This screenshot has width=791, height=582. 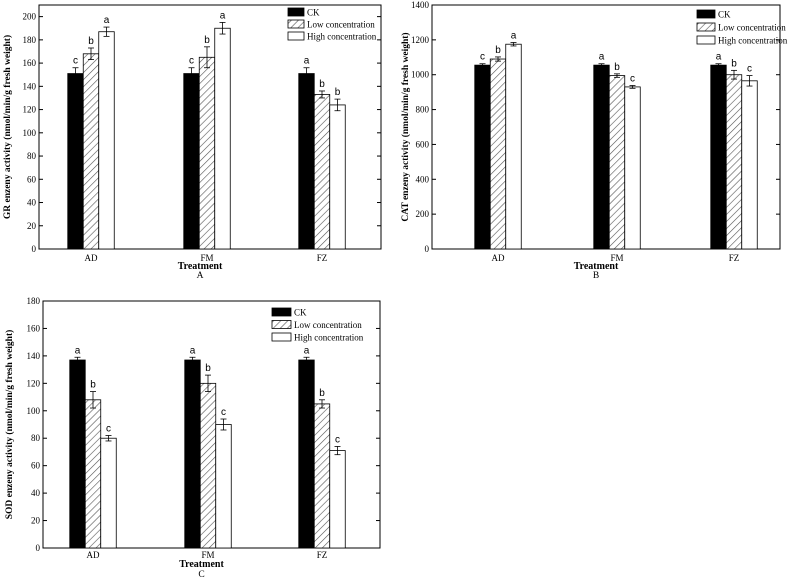 What do you see at coordinates (32, 226) in the screenshot?
I see `y-tick-label: 20` at bounding box center [32, 226].